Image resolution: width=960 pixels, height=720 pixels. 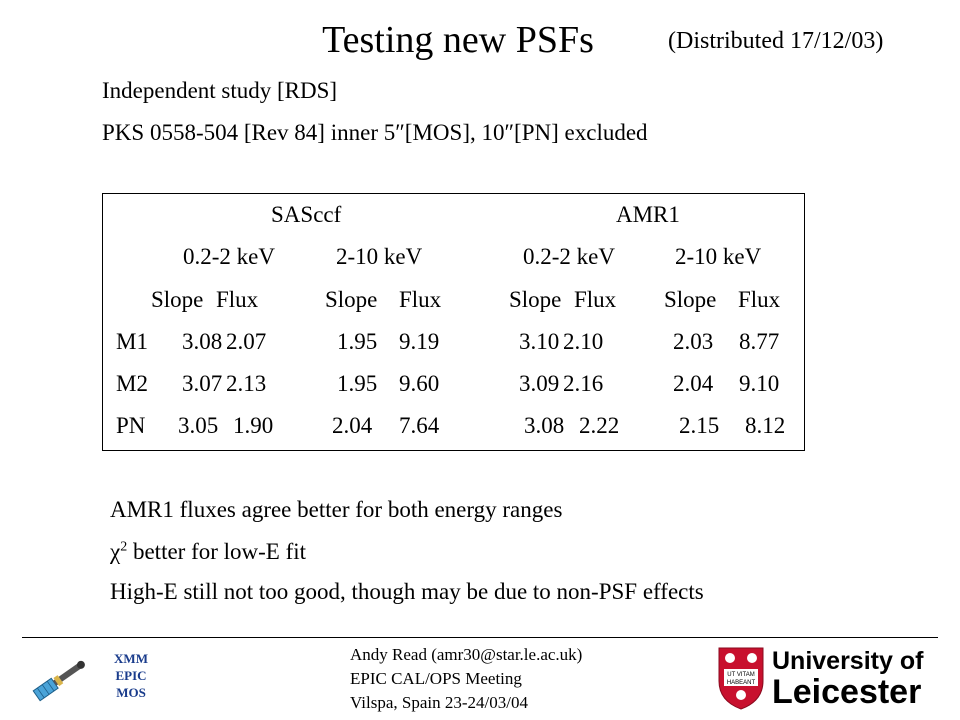 What do you see at coordinates (217, 551) in the screenshot?
I see `chi-text: better for low-E fit` at bounding box center [217, 551].